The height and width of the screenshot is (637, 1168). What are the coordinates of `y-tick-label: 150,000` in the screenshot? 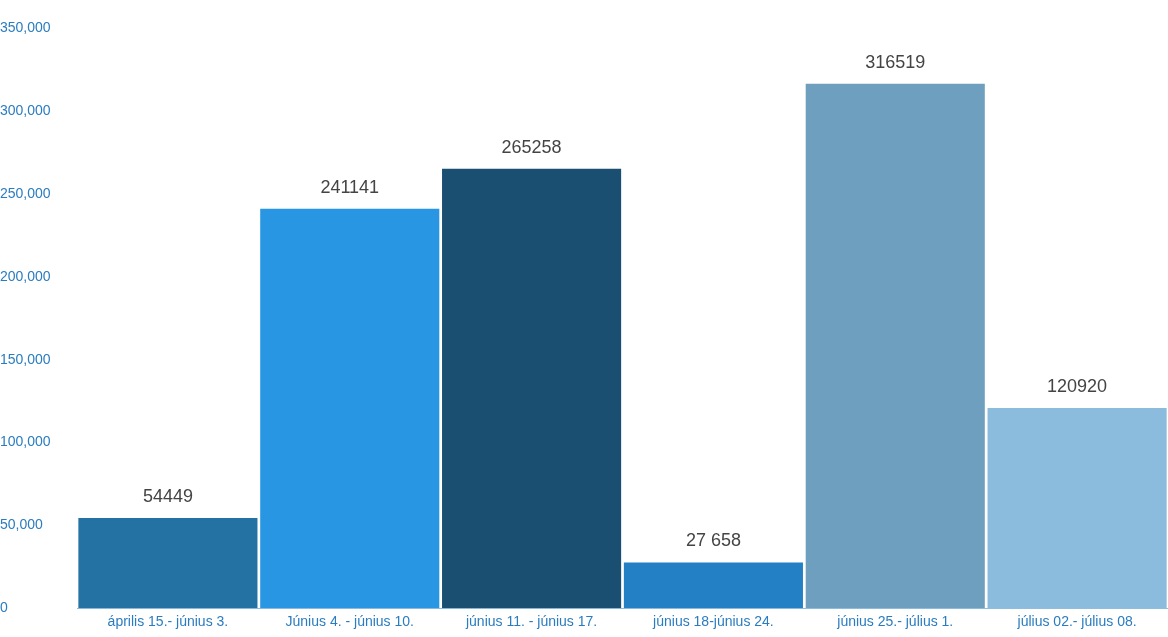 It's located at (25, 358).